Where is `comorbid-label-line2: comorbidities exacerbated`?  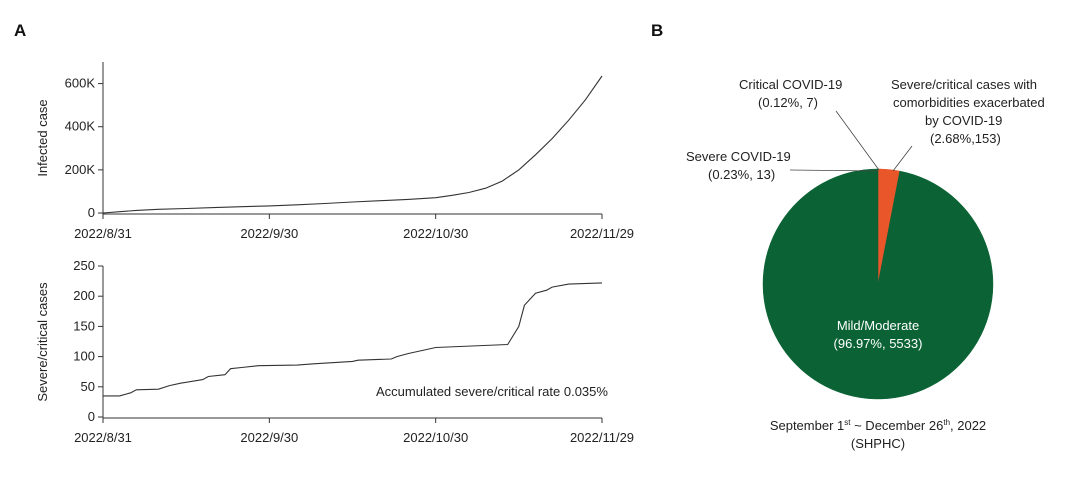 comorbid-label-line2: comorbidities exacerbated is located at coordinates (969, 102).